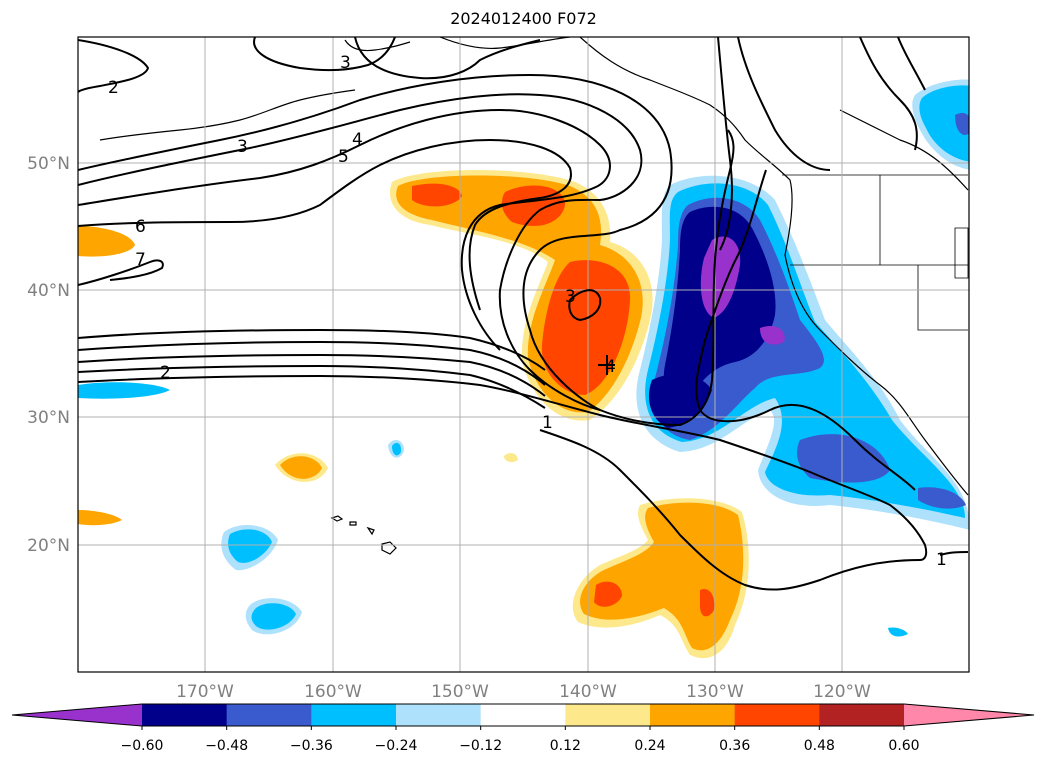  What do you see at coordinates (140, 260) in the screenshot?
I see `contour-label: 7` at bounding box center [140, 260].